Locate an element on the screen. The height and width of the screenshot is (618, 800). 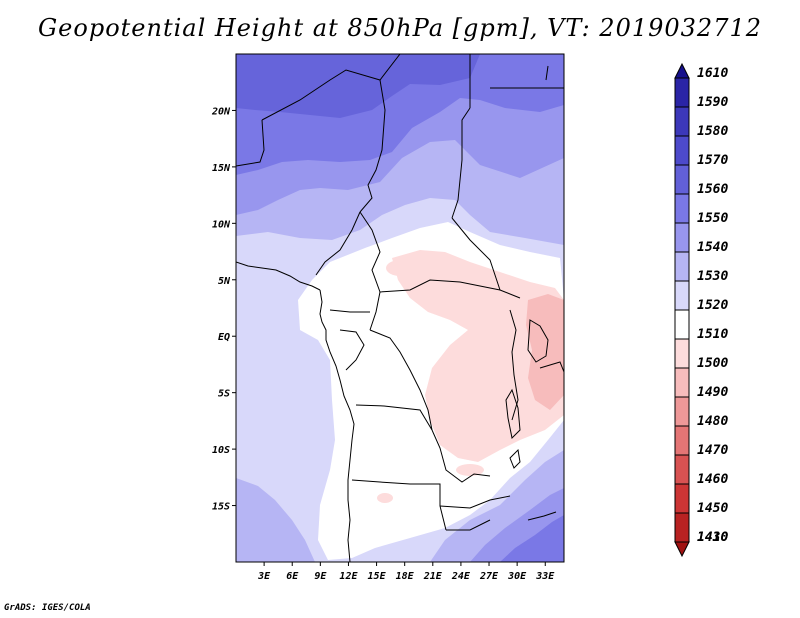
longitude-axis: 3E 6E 9E 12E 15E 18E 21E 24E 27E 30E 33E is located at coordinates (406, 572).